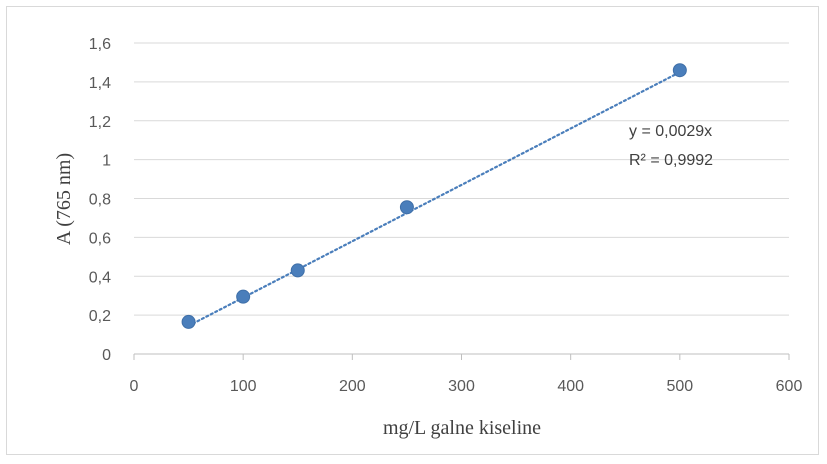  Describe the element at coordinates (679, 386) in the screenshot. I see `x-tick-label: 500` at that location.